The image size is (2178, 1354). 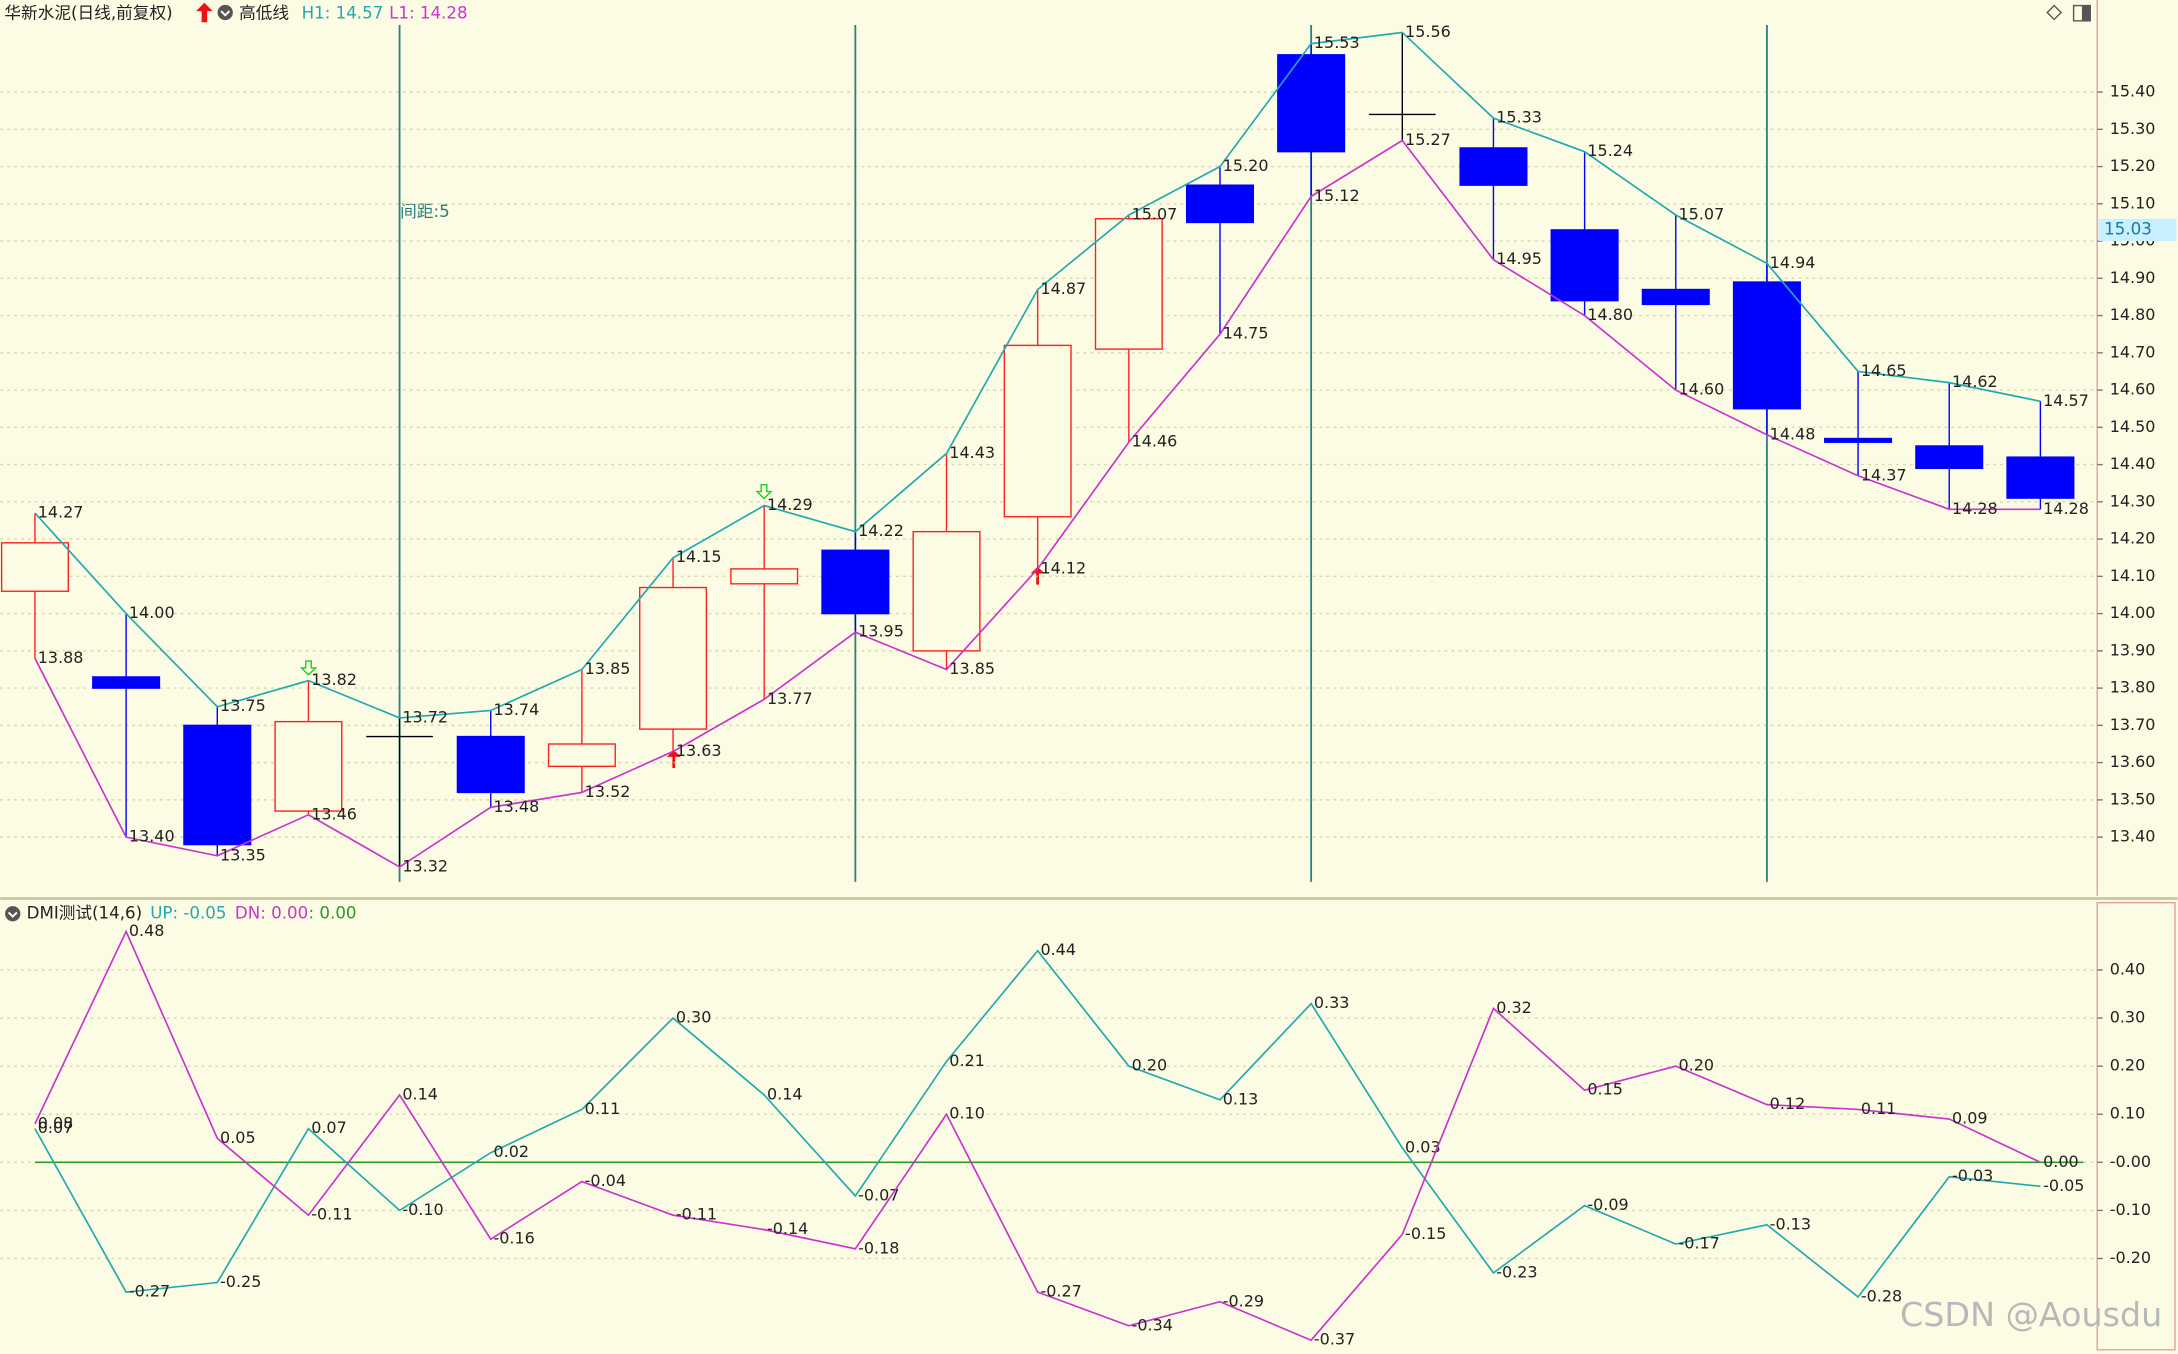 What do you see at coordinates (428, 12) in the screenshot?
I see `legend-entry: L1: 14.28` at bounding box center [428, 12].